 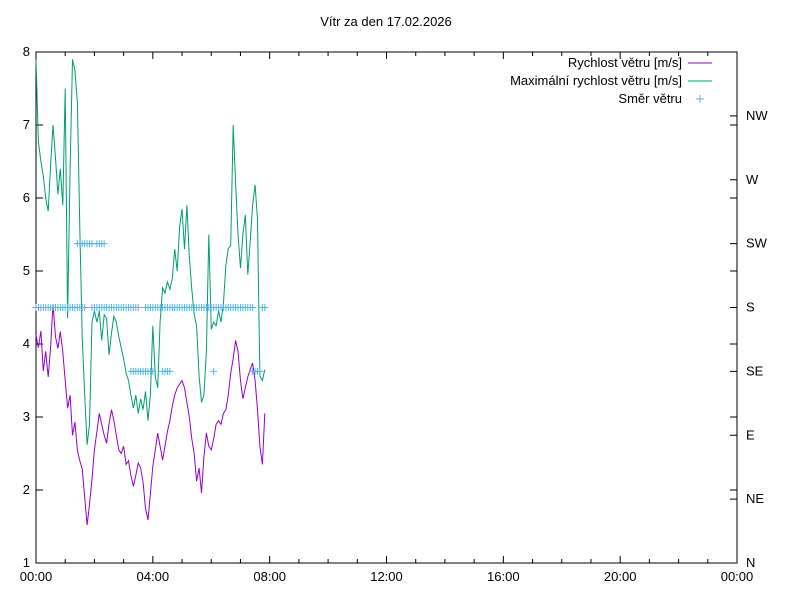 What do you see at coordinates (755, 498) in the screenshot?
I see `y2-axis-direction-label: NE` at bounding box center [755, 498].